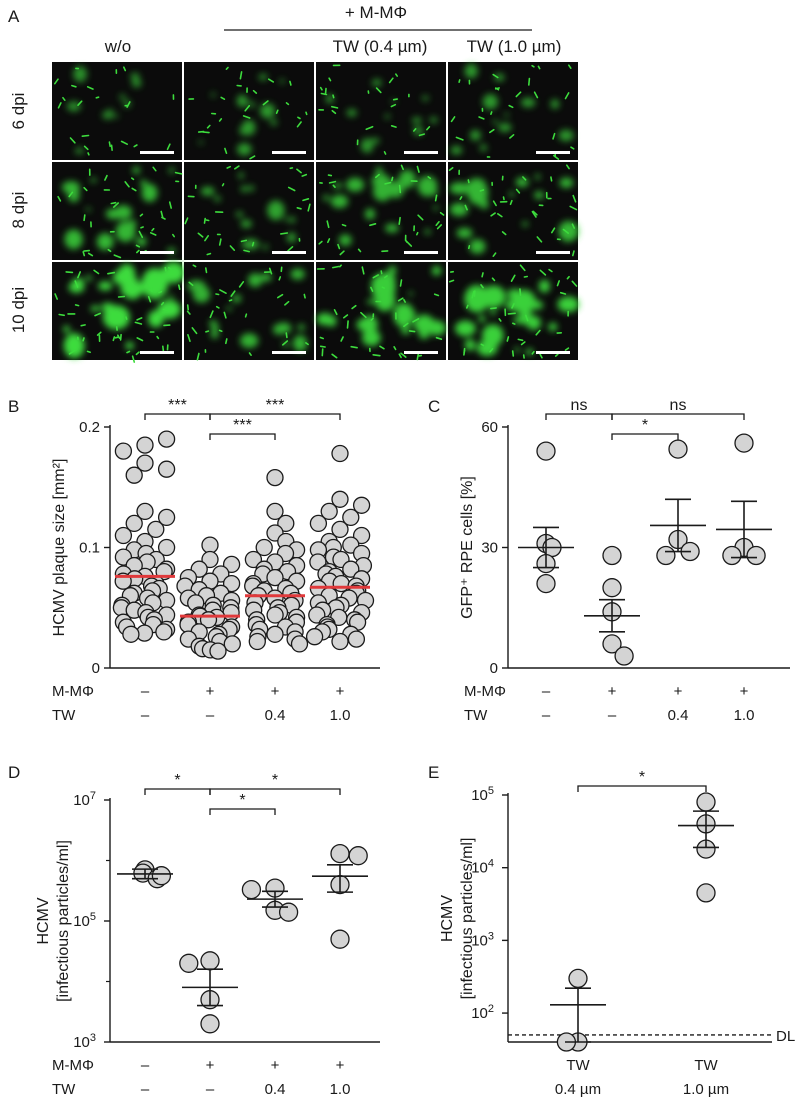  What do you see at coordinates (275, 1089) in the screenshot?
I see `condition-value: 0.4` at bounding box center [275, 1089].